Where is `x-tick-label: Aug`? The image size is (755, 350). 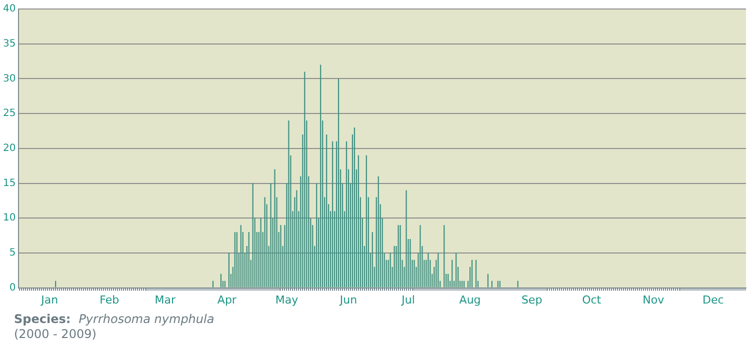
x-tick-label: Aug is located at coordinates (470, 299).